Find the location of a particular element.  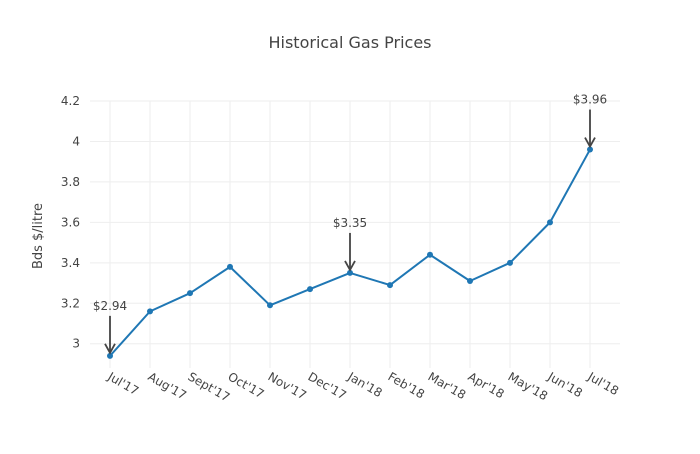

x-tick-label: Oct'17 is located at coordinates (246, 385).